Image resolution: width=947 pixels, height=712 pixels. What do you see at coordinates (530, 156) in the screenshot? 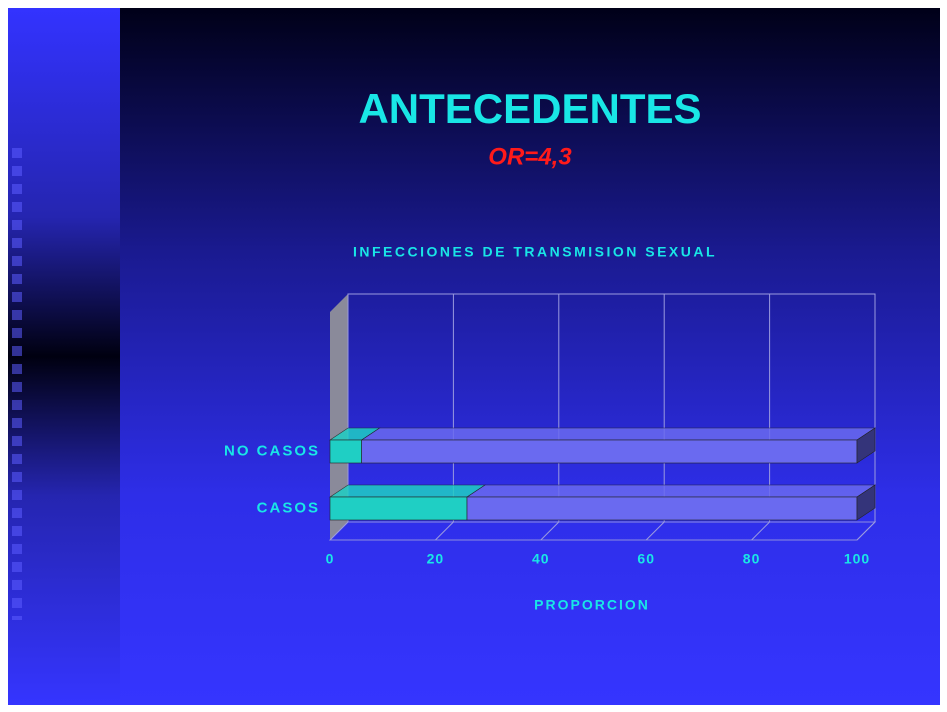
I see `subtitle: OR=4,3` at bounding box center [530, 156].